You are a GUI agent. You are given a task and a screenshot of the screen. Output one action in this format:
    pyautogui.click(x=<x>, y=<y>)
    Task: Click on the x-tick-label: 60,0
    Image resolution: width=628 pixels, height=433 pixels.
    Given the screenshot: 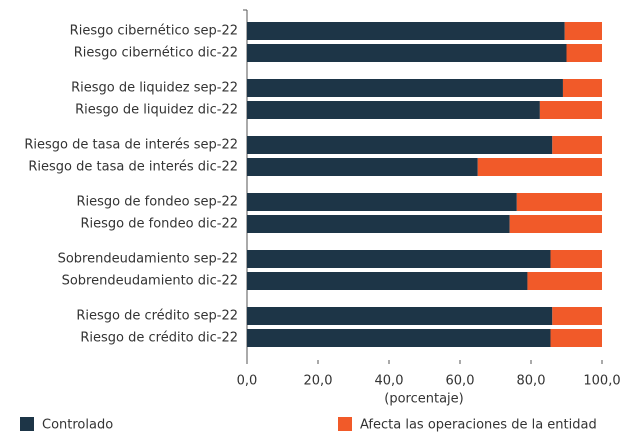 What is the action you would take?
    pyautogui.click(x=460, y=381)
    